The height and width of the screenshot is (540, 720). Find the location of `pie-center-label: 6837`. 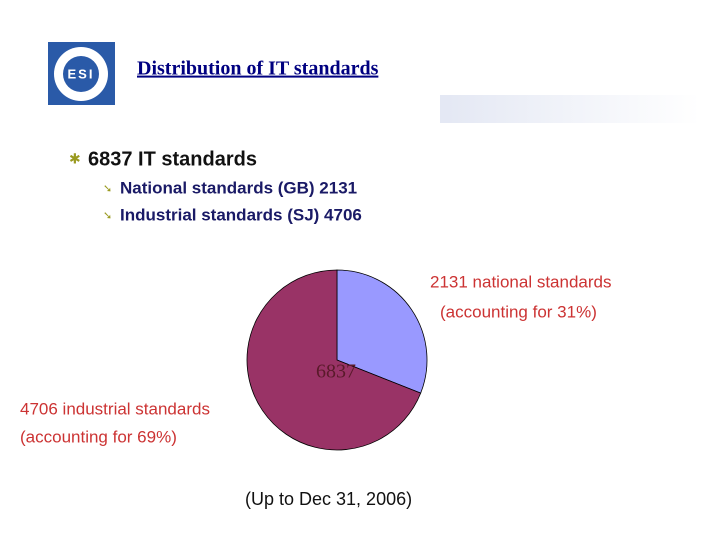

pie-center-label: 6837 is located at coordinates (336, 372).